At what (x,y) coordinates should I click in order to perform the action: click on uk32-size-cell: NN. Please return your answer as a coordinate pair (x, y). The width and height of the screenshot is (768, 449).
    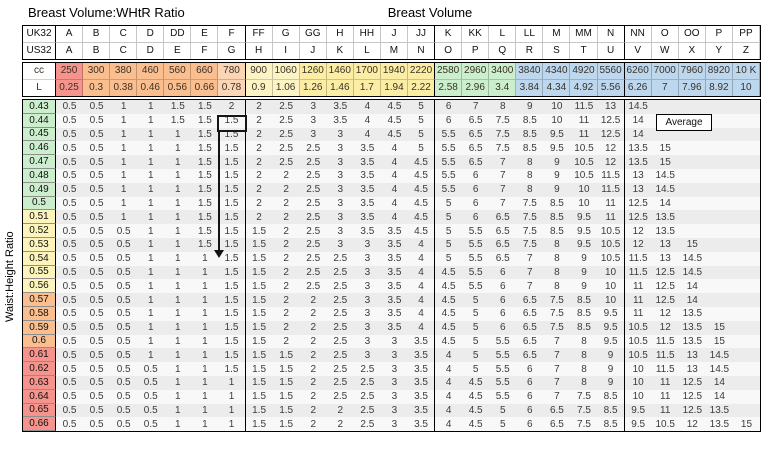
    Looking at the image, I should click on (638, 34).